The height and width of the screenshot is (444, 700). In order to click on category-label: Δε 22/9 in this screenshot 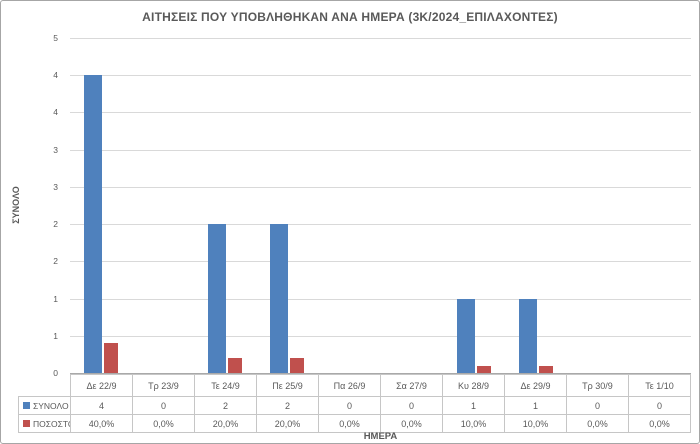, I will do `click(102, 385)`.